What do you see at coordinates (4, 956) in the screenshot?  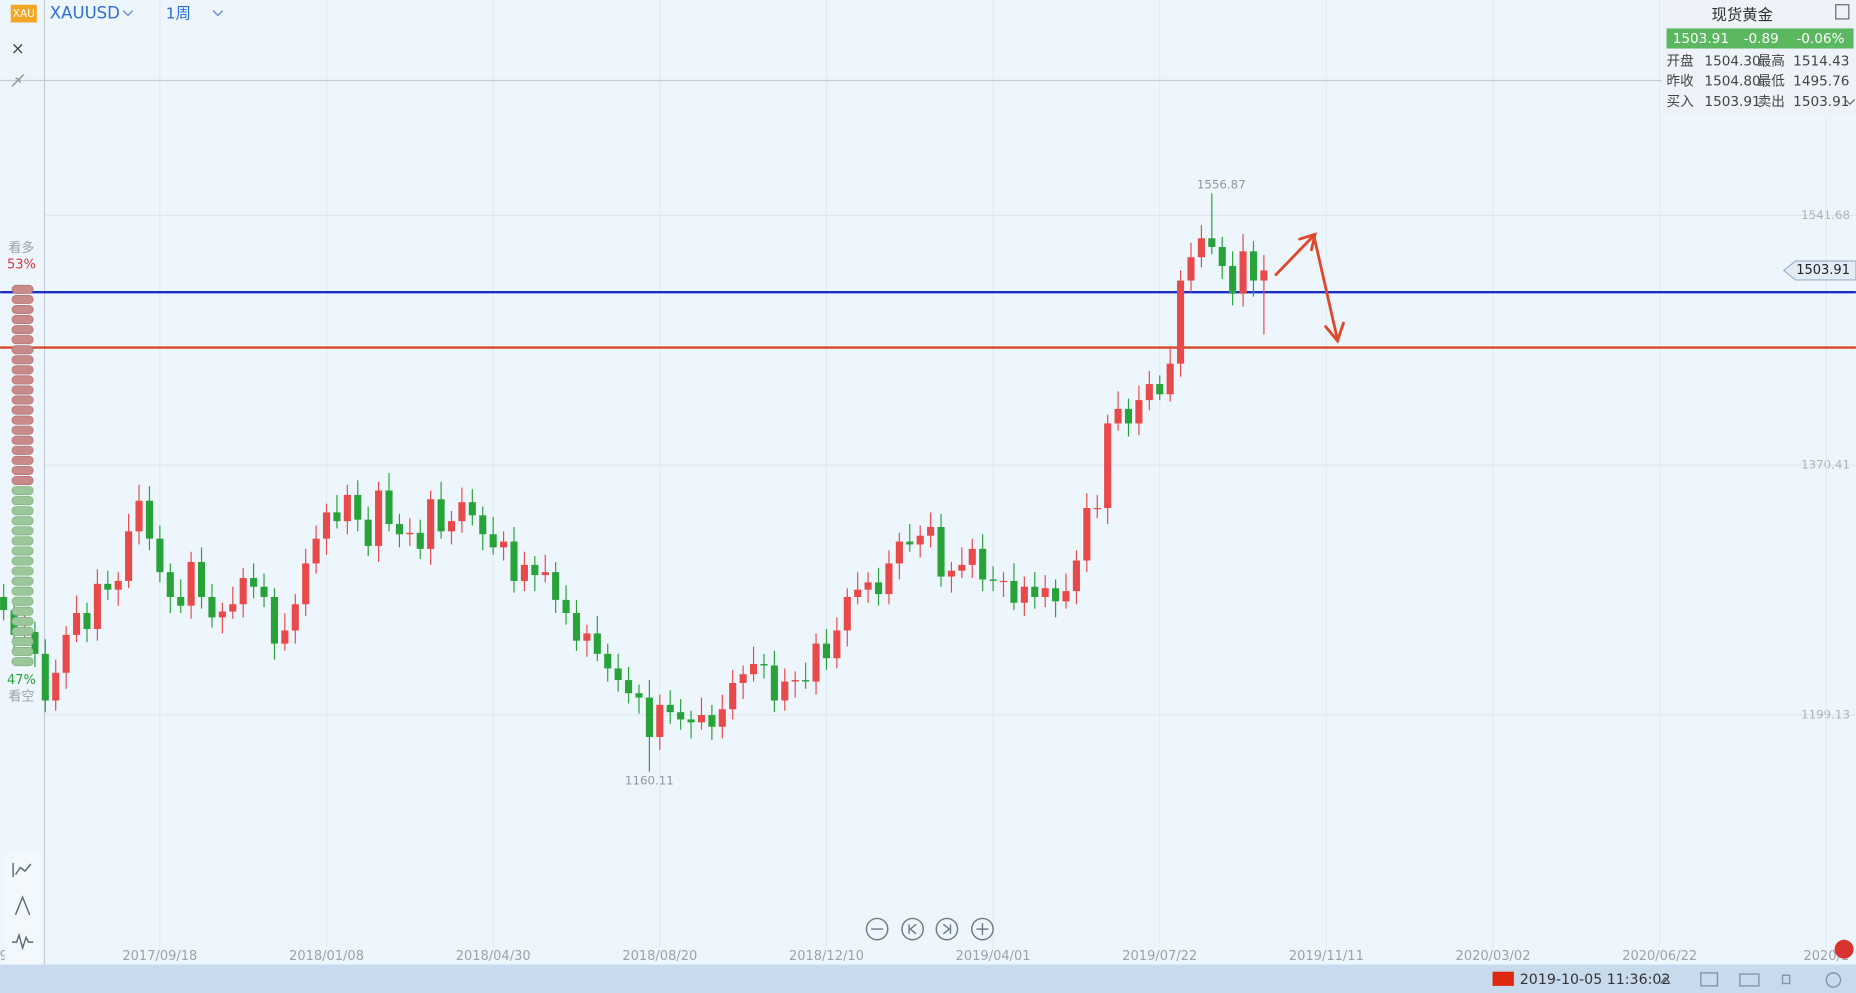 I see `x-tick-label: 5/29` at bounding box center [4, 956].